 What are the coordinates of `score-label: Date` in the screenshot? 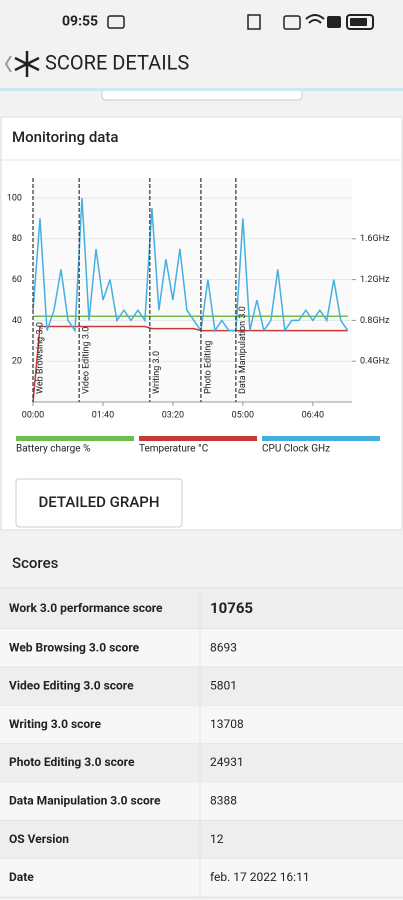 It's located at (21, 877).